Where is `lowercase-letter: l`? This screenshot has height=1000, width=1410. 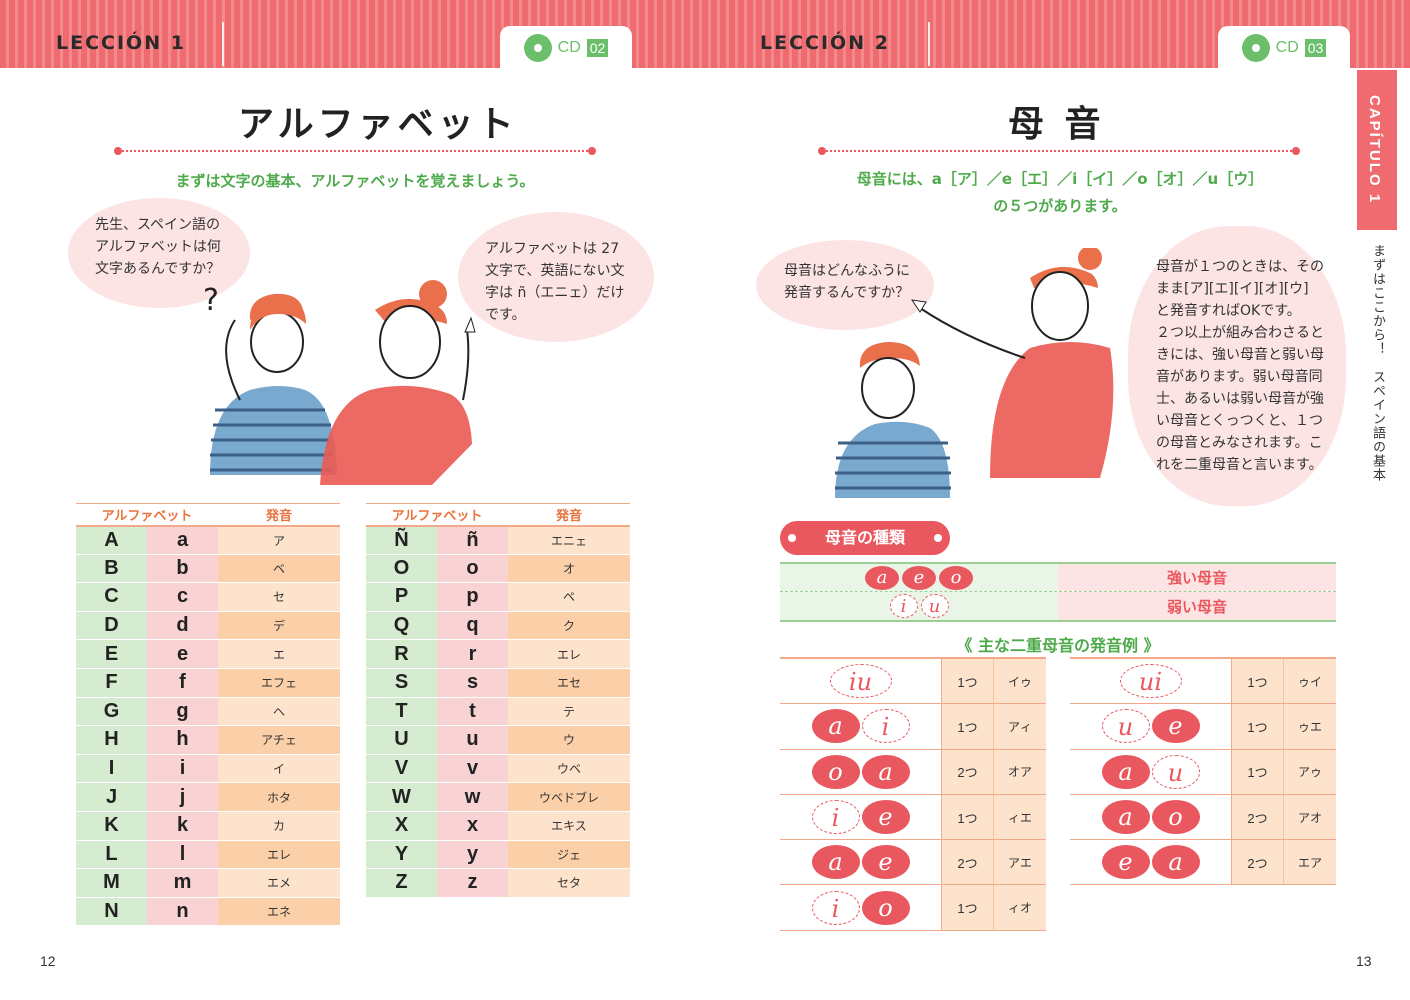 lowercase-letter: l is located at coordinates (182, 855).